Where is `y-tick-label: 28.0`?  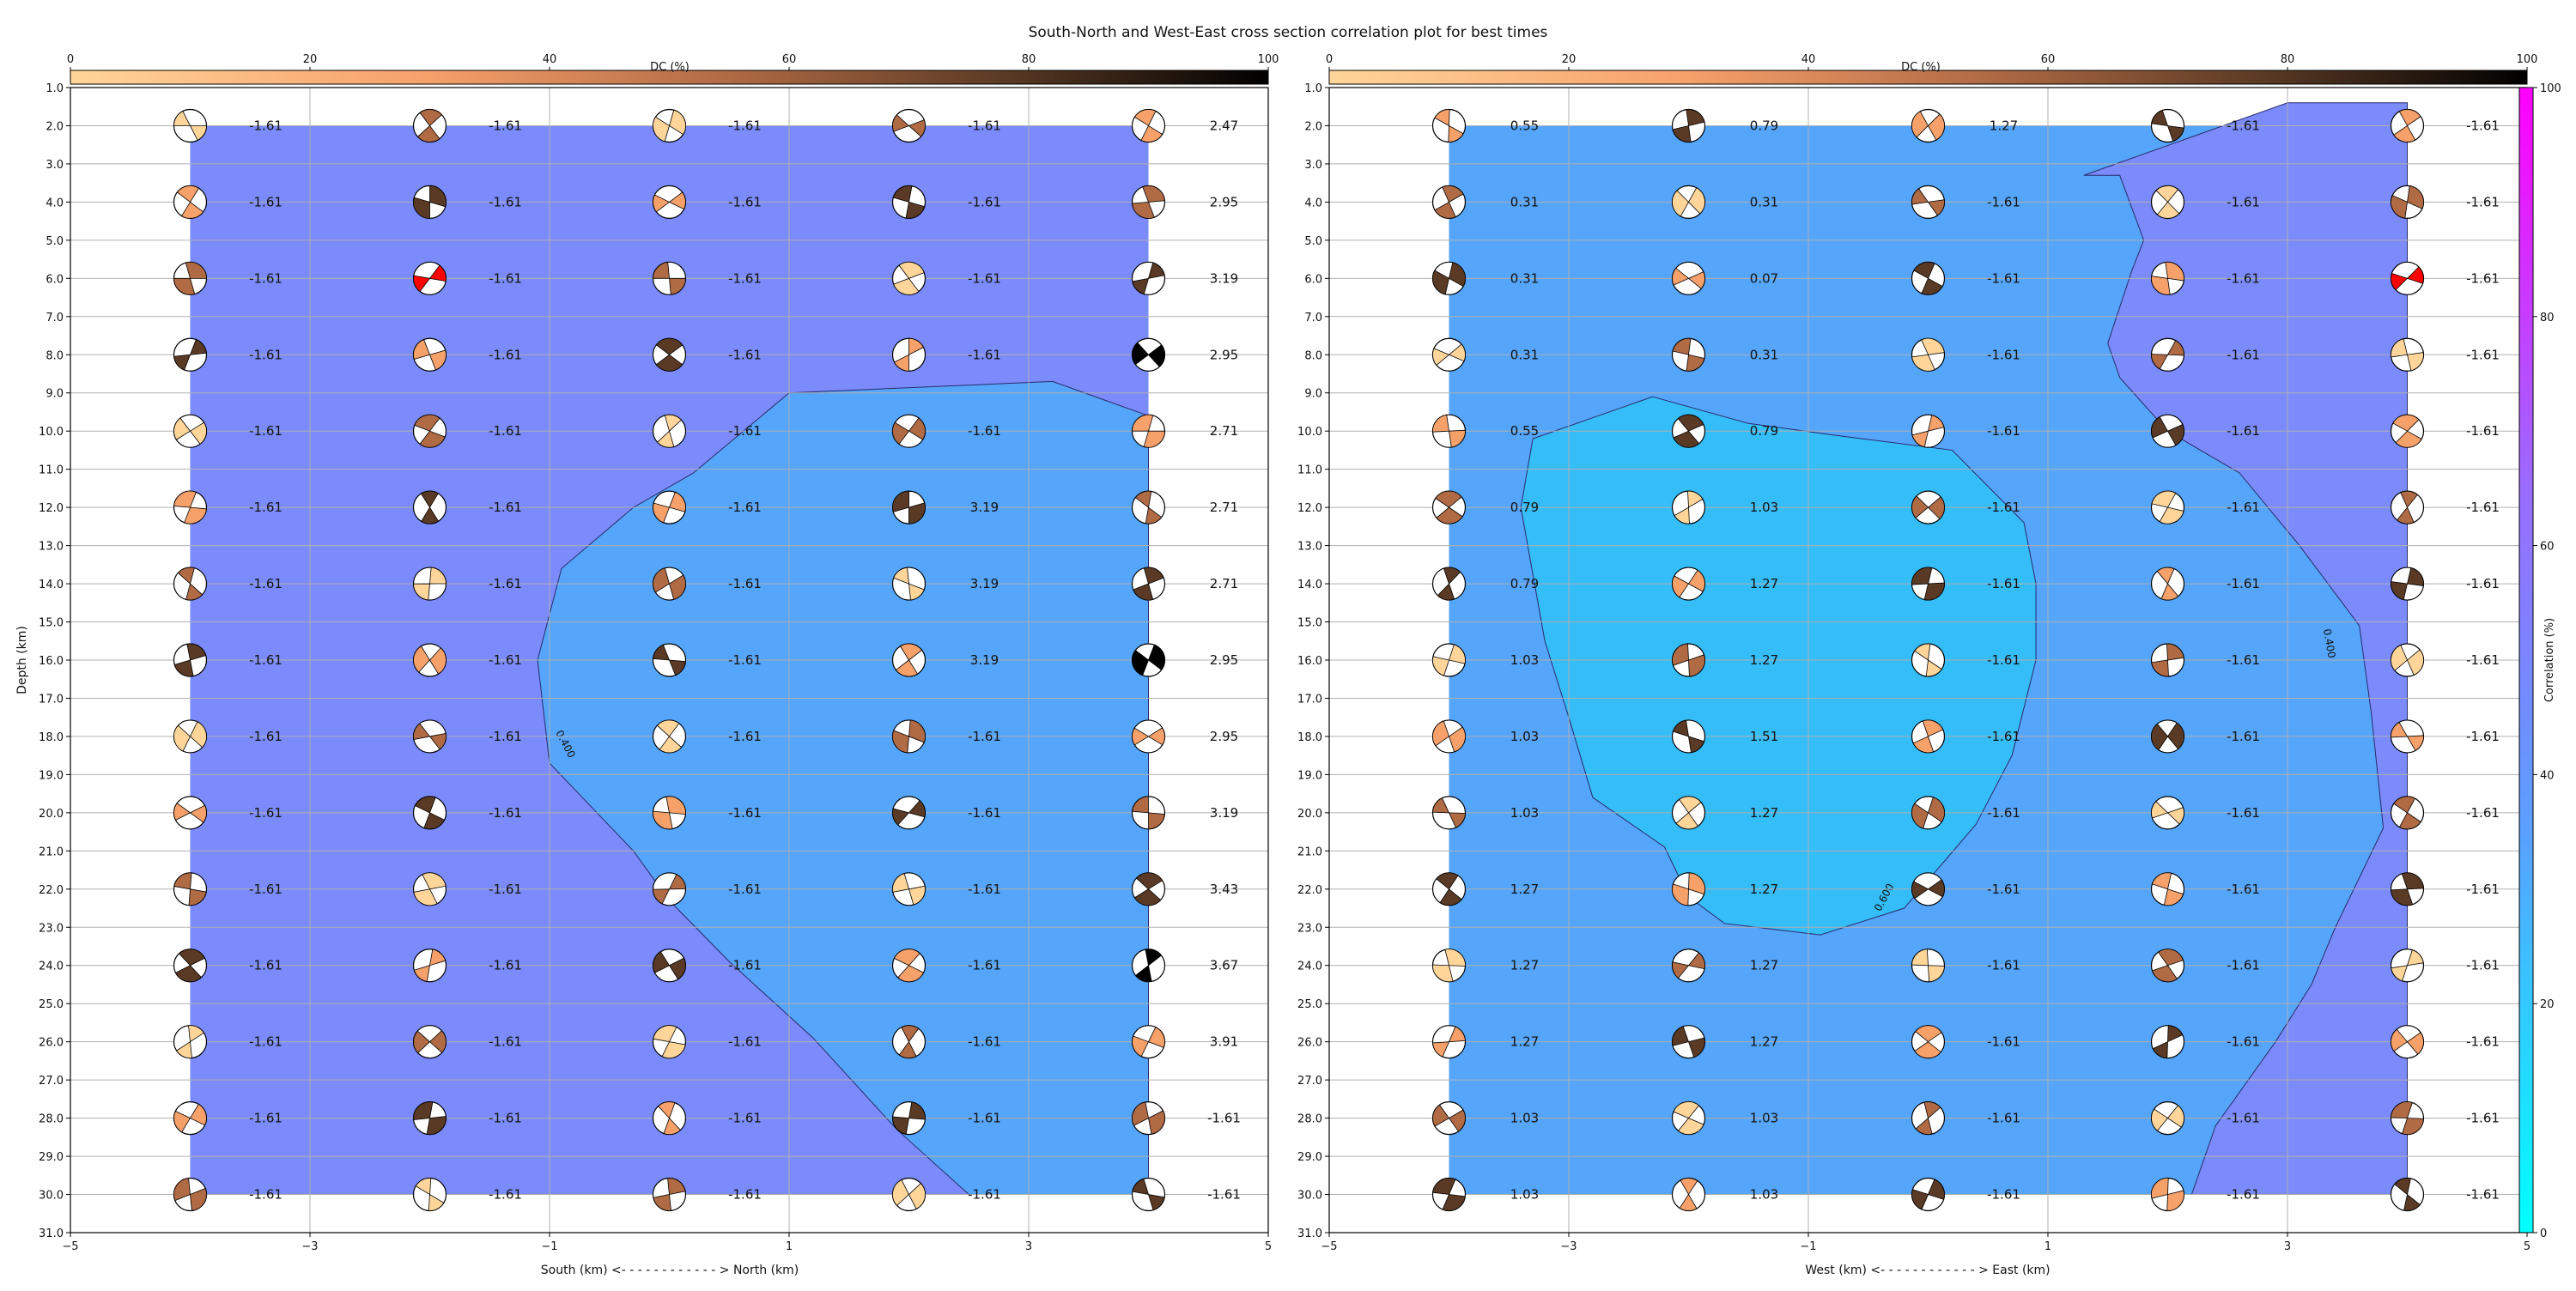
y-tick-label: 28.0 is located at coordinates (52, 1120).